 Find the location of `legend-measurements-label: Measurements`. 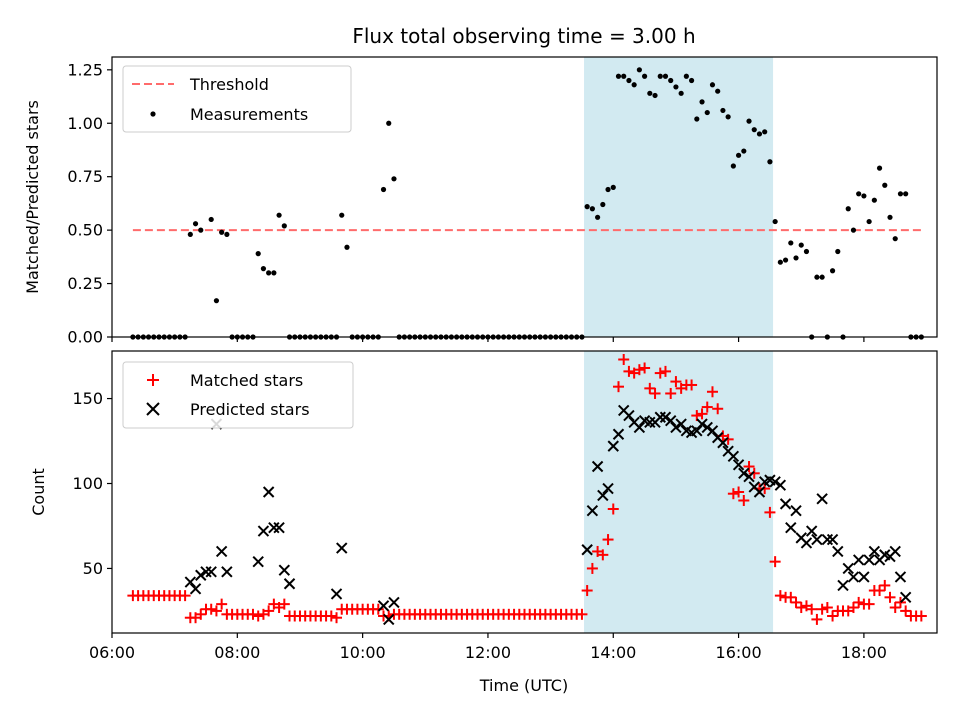

legend-measurements-label: Measurements is located at coordinates (249, 114).